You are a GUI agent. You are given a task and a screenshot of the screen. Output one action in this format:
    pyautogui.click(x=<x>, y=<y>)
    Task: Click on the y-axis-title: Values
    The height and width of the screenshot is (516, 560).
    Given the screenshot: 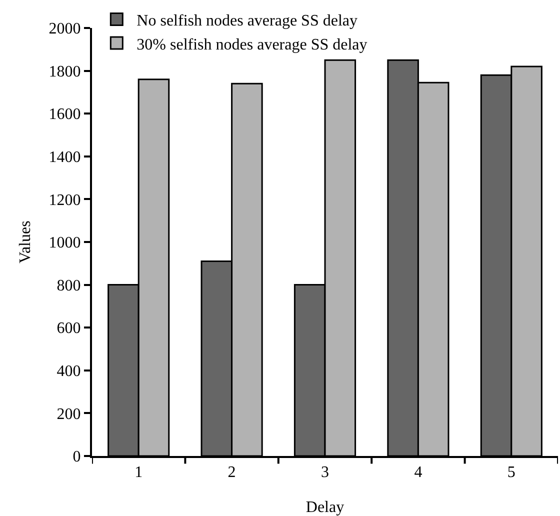 What is the action you would take?
    pyautogui.click(x=25, y=242)
    